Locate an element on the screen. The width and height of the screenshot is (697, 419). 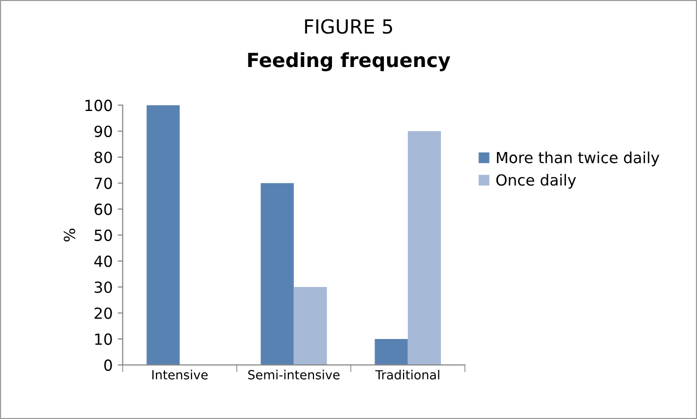
y-tick-label: 70 is located at coordinates (103, 184).